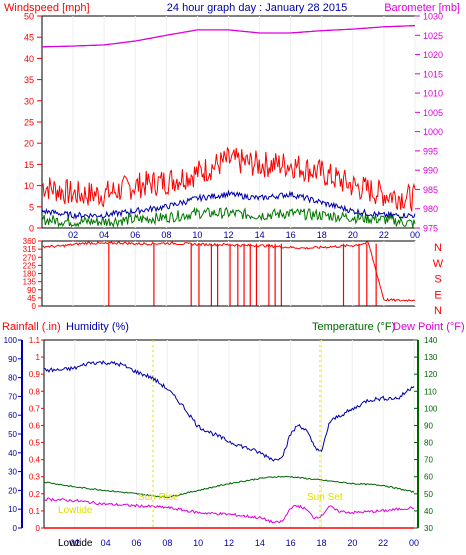 The width and height of the screenshot is (466, 555). I want to click on wind-tick-label: 35, so click(29, 80).